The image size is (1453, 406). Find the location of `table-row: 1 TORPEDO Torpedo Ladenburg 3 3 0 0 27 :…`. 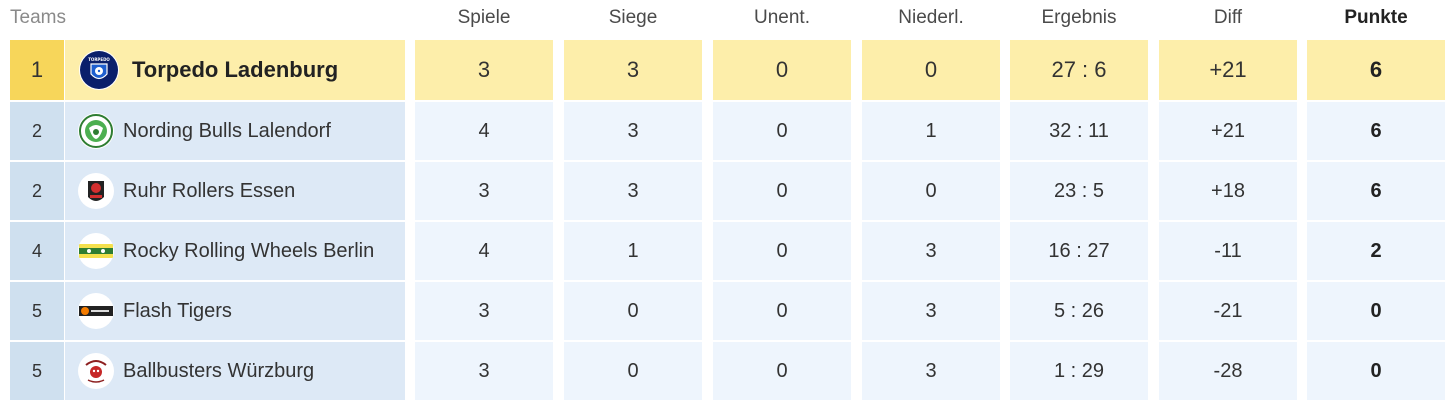

table-row: 1 TORPEDO Torpedo Ladenburg 3 3 0 0 27 :… is located at coordinates (726, 70).